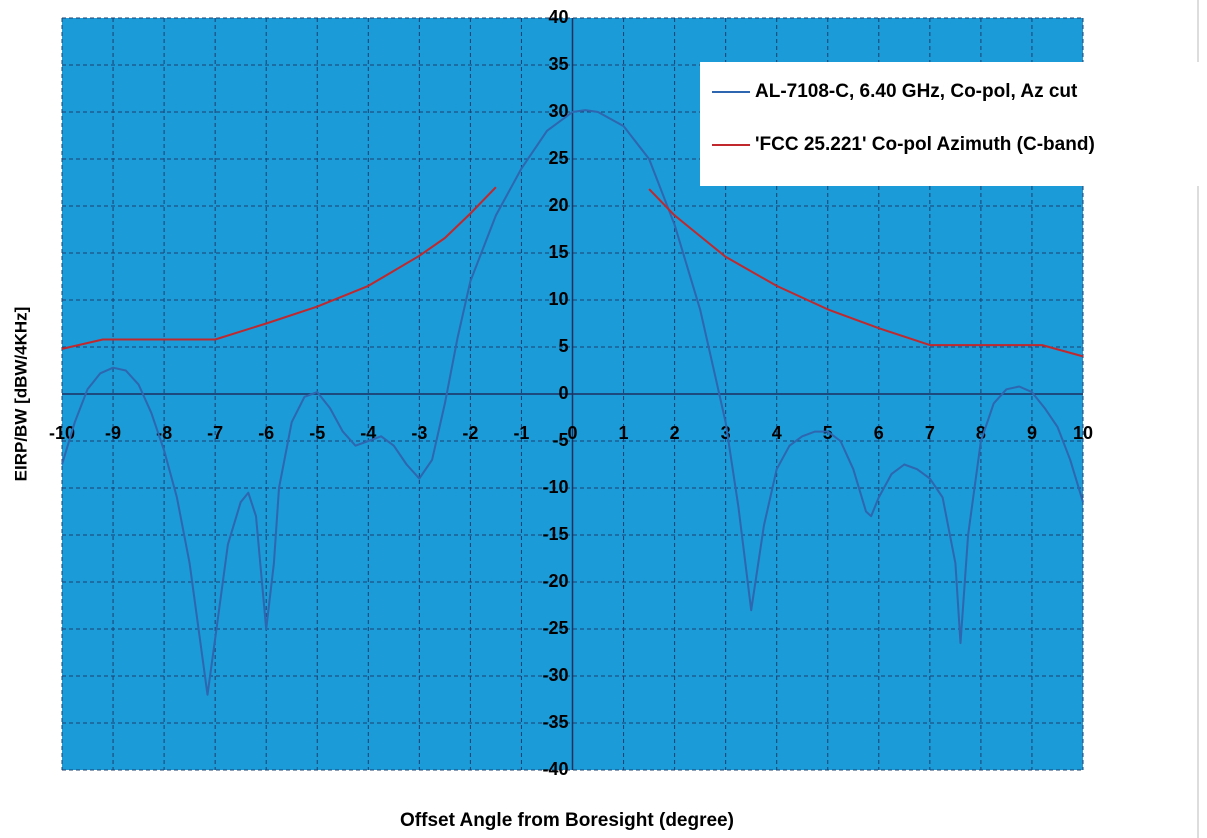 This screenshot has width=1207, height=838. What do you see at coordinates (558, 64) in the screenshot?
I see `y-tick-label: 35` at bounding box center [558, 64].